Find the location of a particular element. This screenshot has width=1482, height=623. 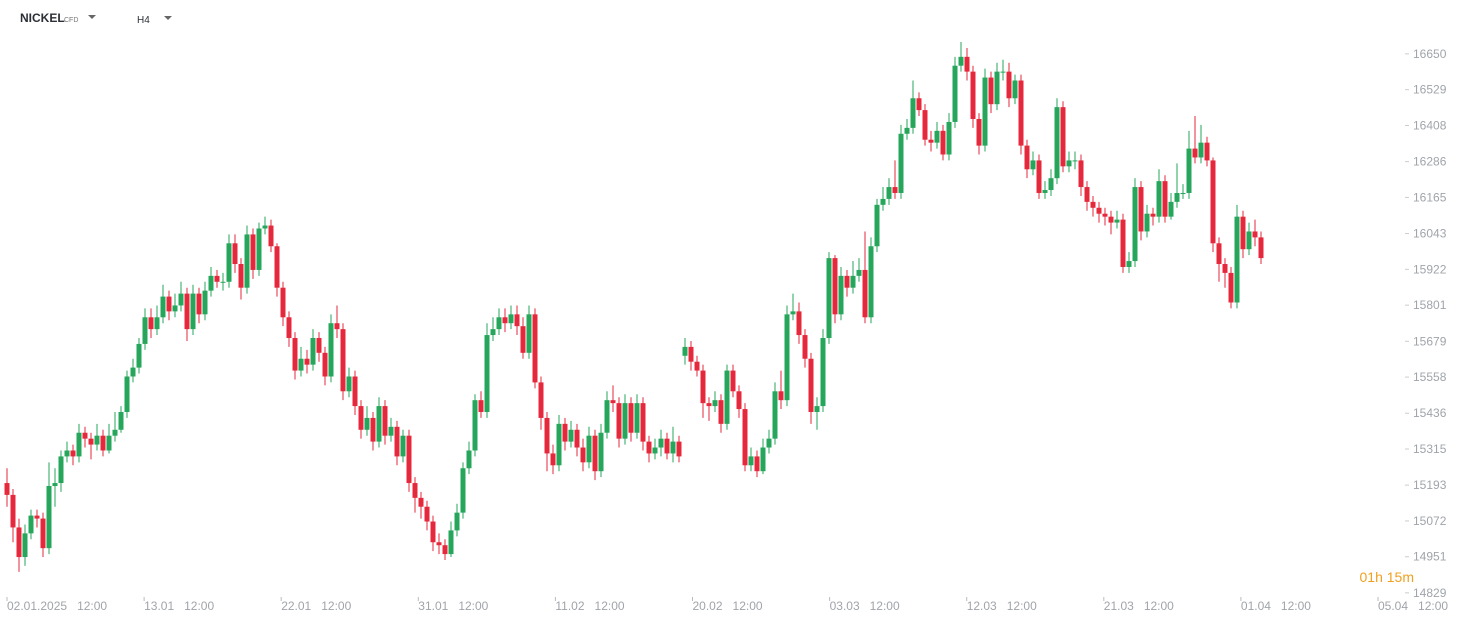

symbol-dropdown is located at coordinates (92, 17).